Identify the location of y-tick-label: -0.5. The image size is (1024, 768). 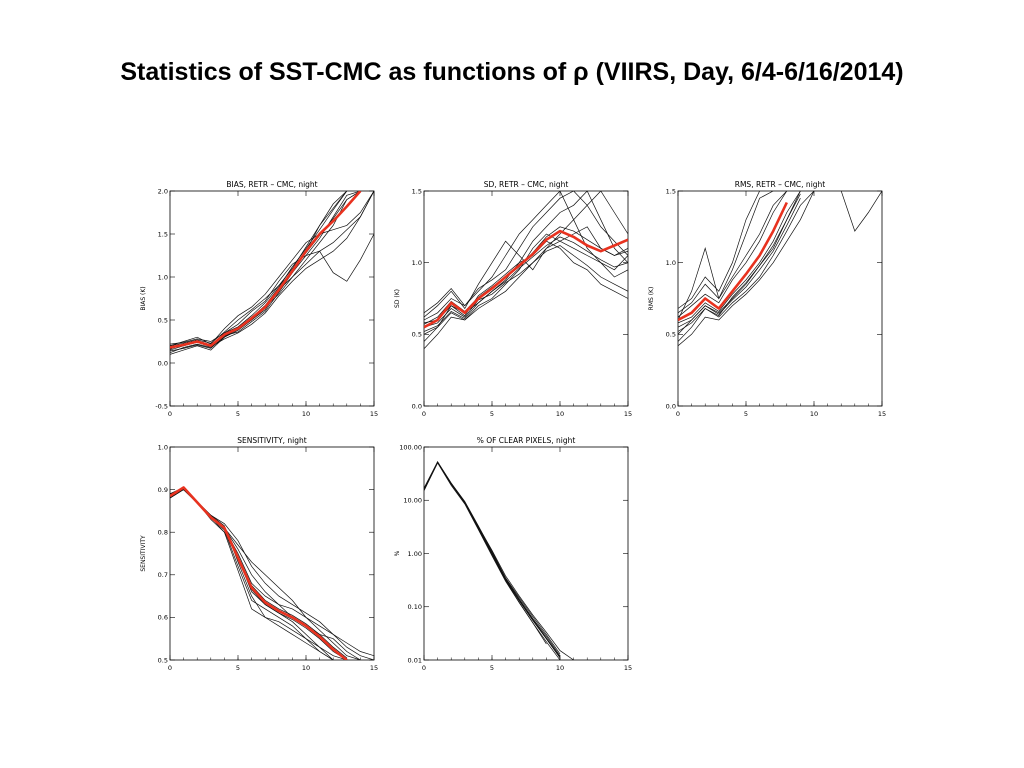
(161, 406).